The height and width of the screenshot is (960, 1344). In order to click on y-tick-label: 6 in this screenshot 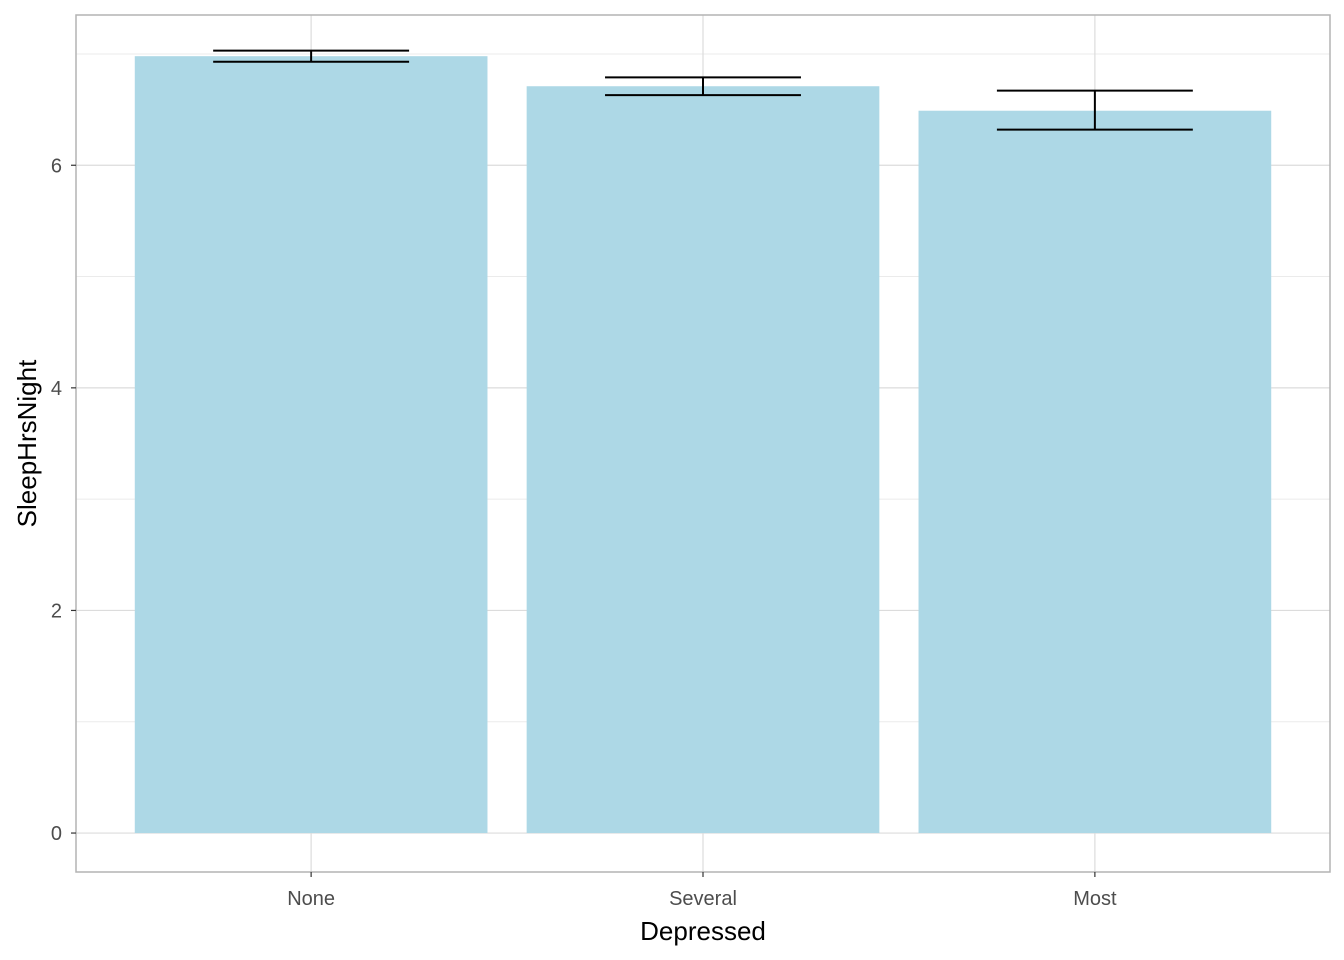, I will do `click(56, 166)`.